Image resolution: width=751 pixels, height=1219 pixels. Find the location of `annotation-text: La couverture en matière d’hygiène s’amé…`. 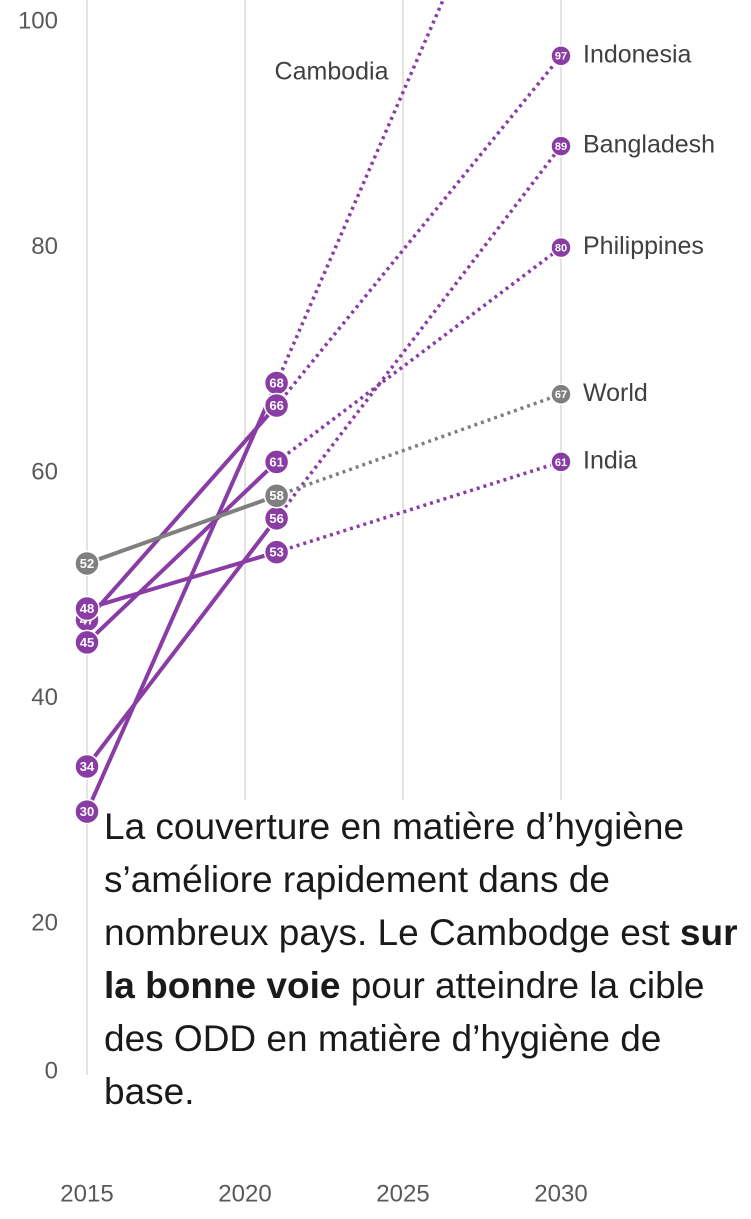

annotation-text: La couverture en matière d’hygiène s’amé… is located at coordinates (394, 879).